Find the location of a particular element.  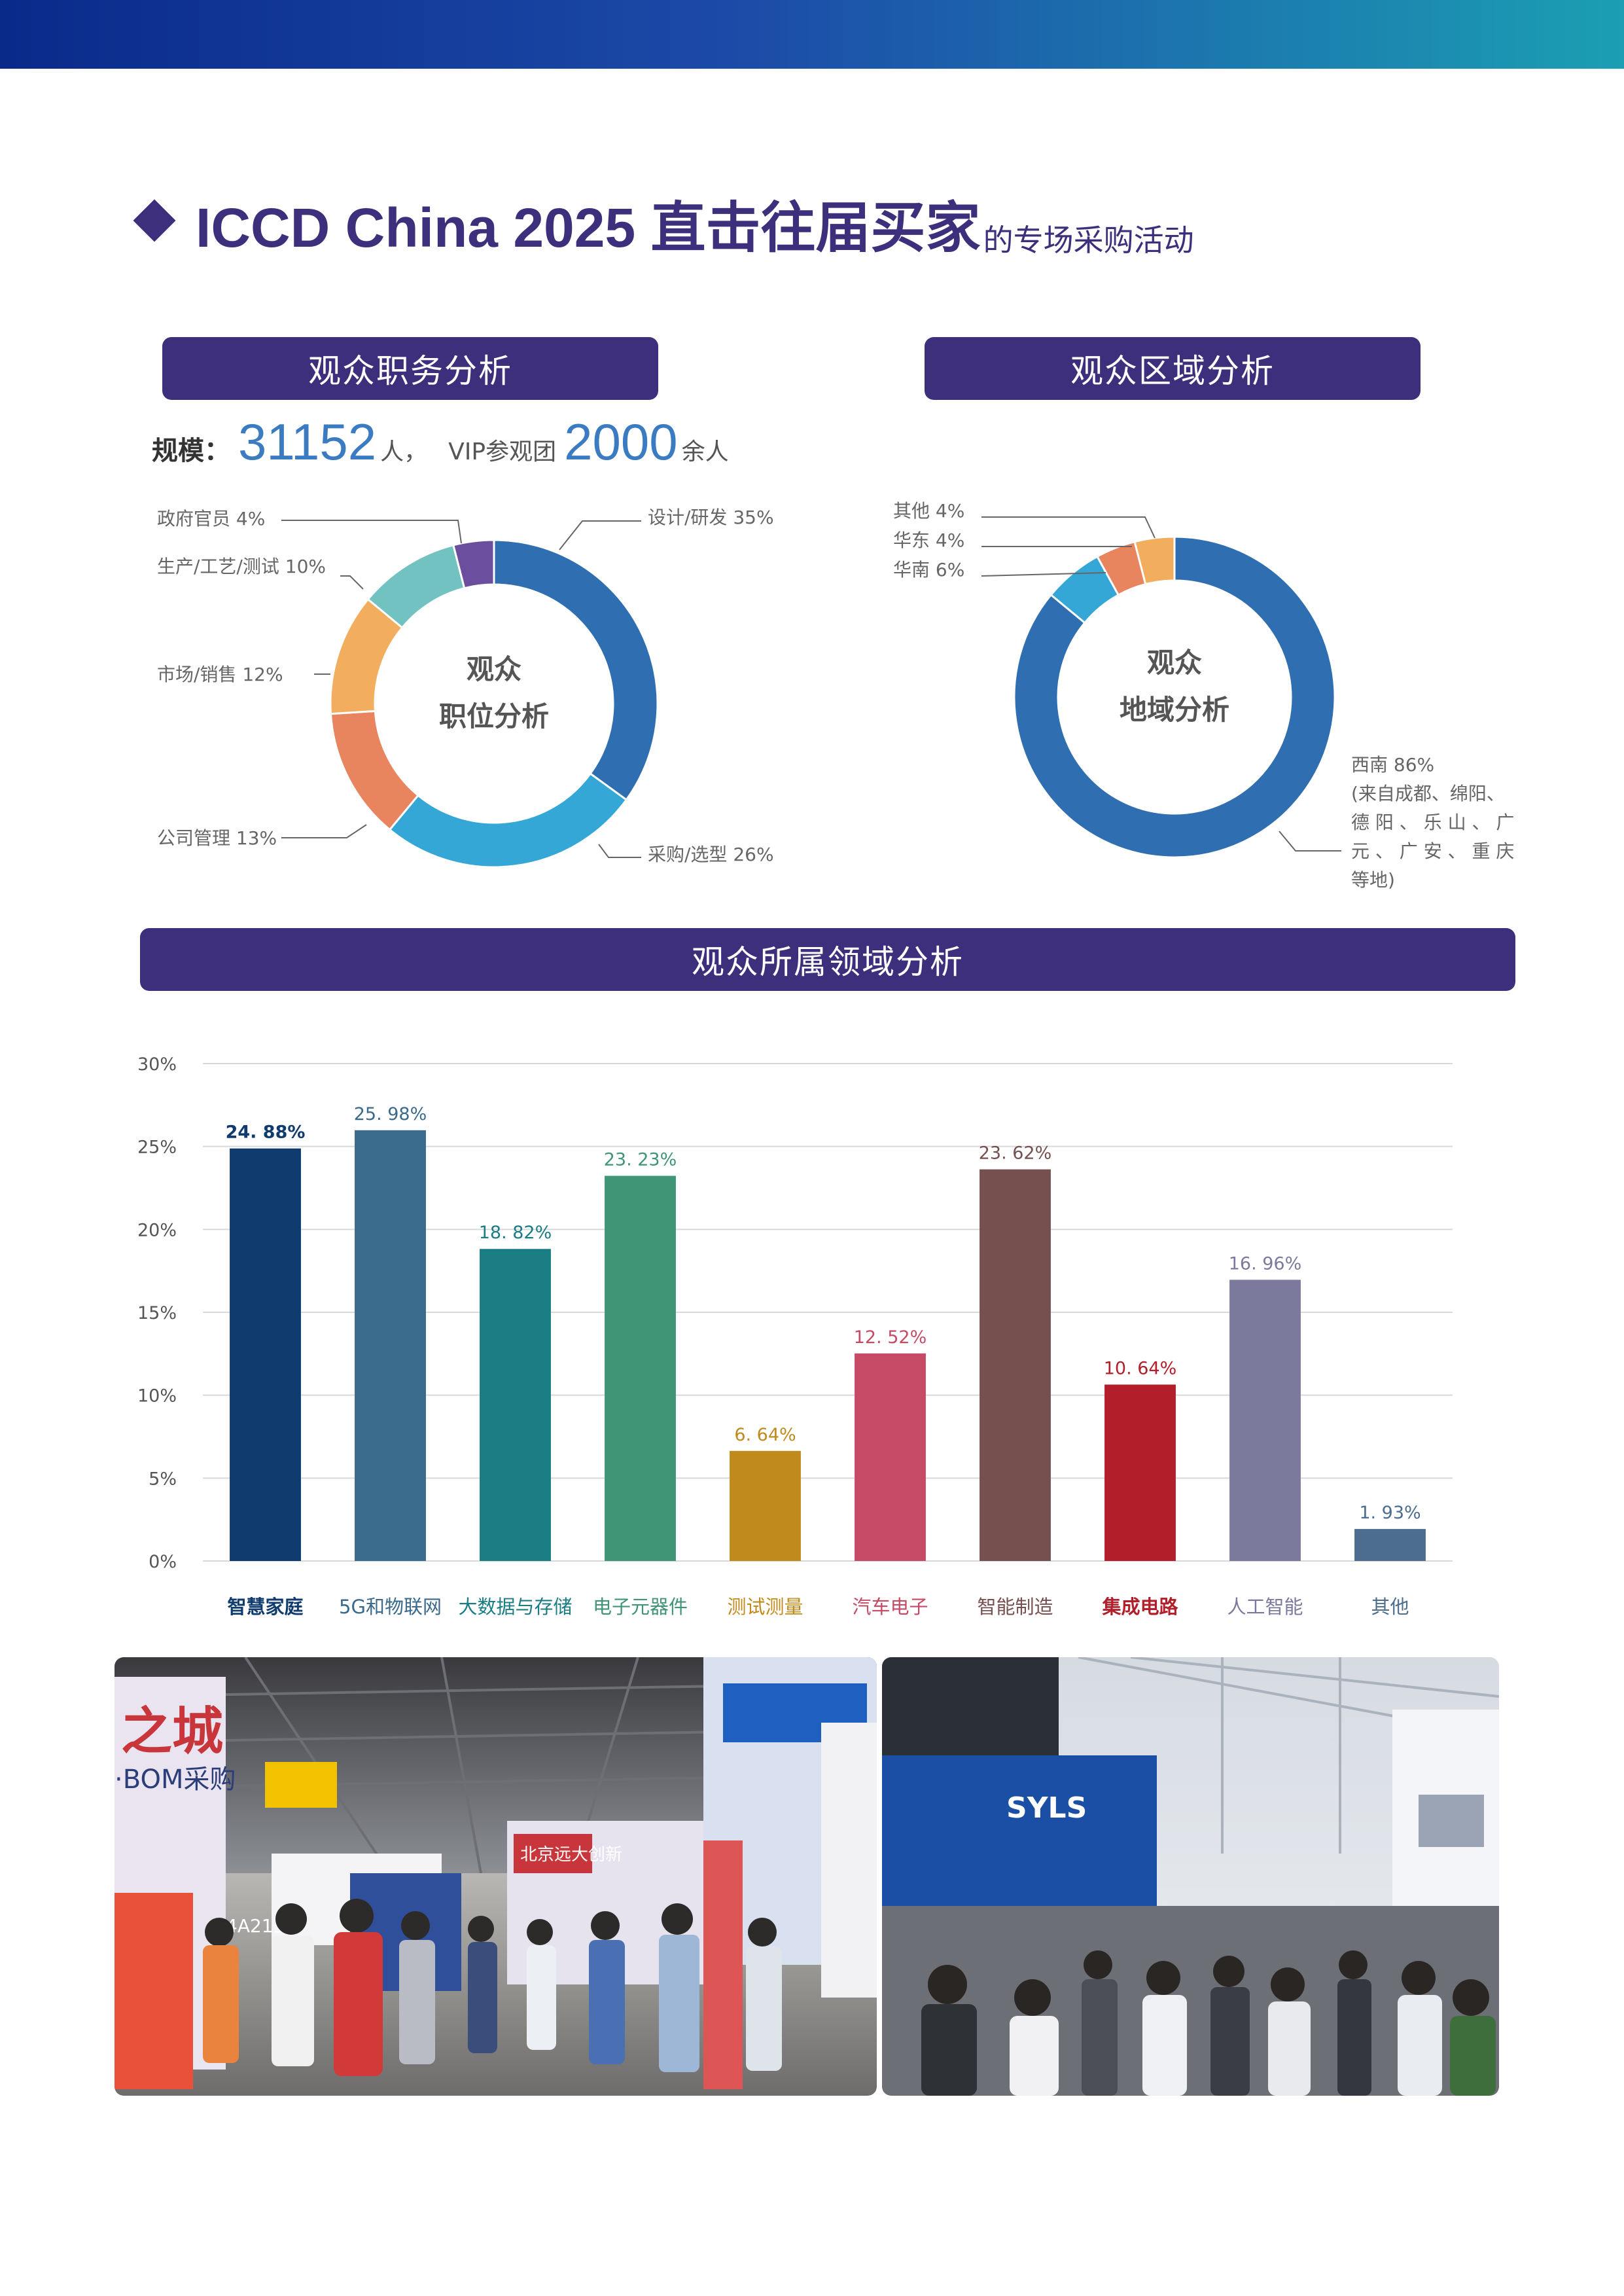

bar-value-label: 23. 62% is located at coordinates (1015, 1153).